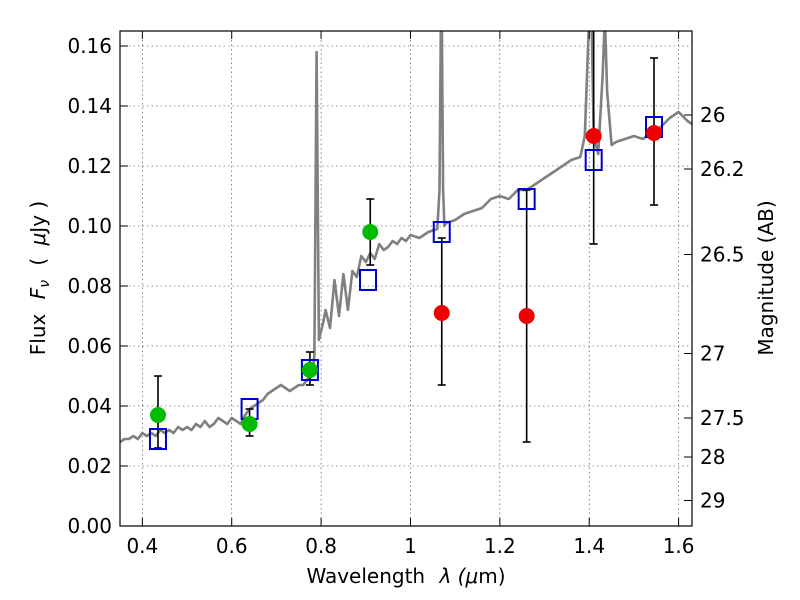  What do you see at coordinates (38, 218) in the screenshot?
I see `y-axis-label-unit: Jy )` at bounding box center [38, 218].